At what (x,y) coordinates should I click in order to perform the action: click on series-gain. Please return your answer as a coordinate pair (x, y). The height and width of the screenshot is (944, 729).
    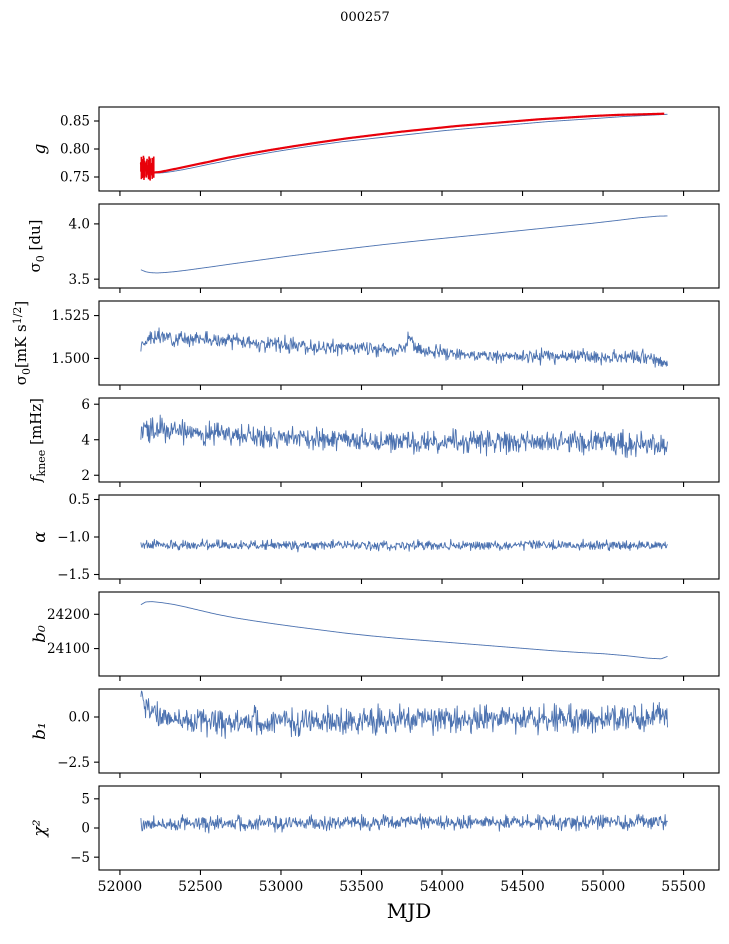
    Looking at the image, I should click on (404, 143).